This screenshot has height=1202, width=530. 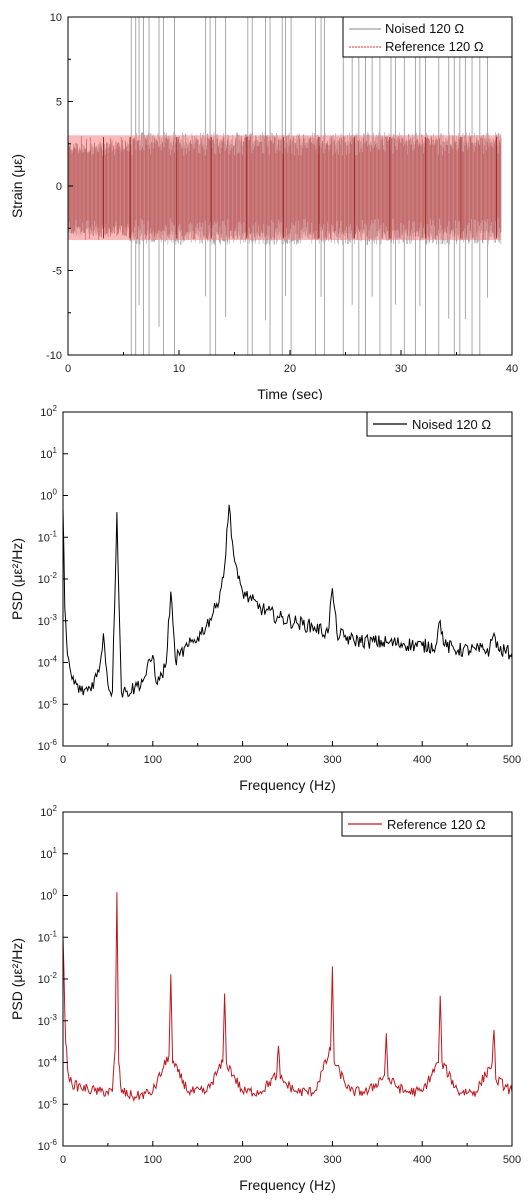 I want to click on x-tick-label: 20, so click(x=290, y=369).